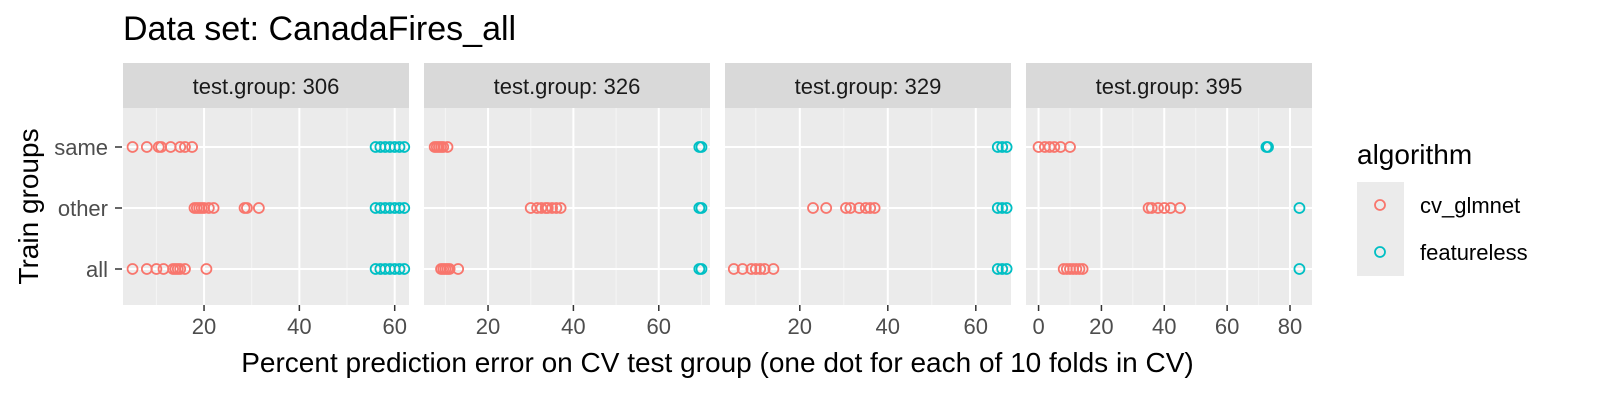  What do you see at coordinates (1290, 326) in the screenshot?
I see `x-tick-label: 80` at bounding box center [1290, 326].